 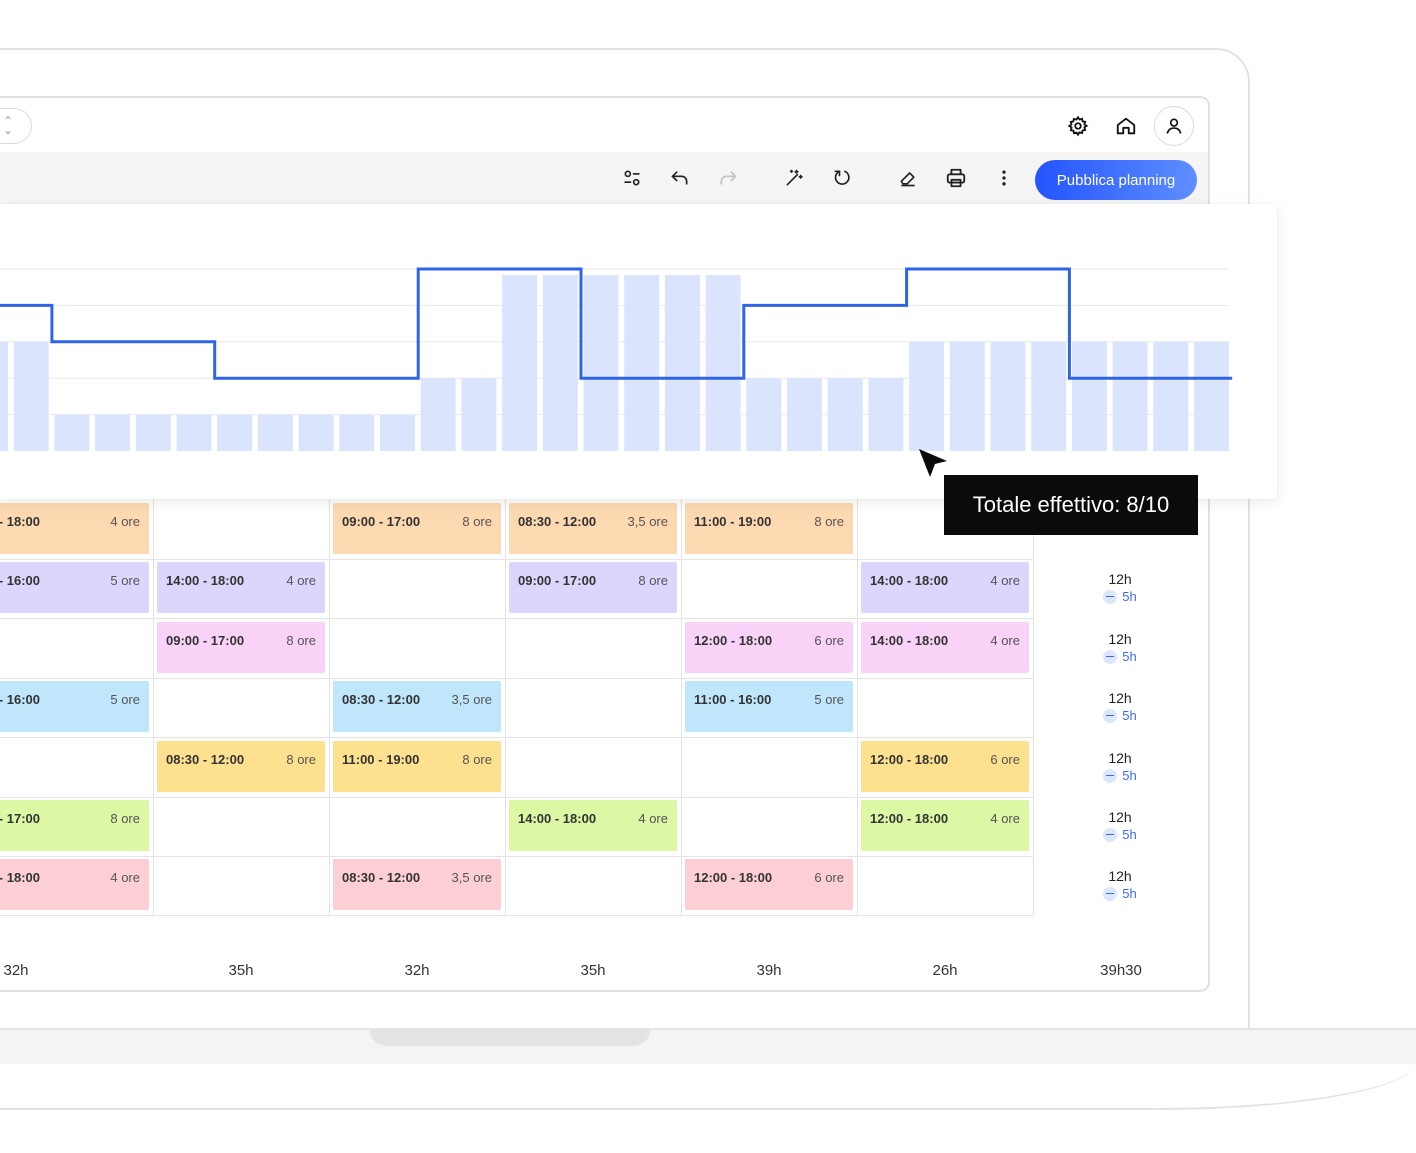 I want to click on column-total: 39h, so click(x=769, y=970).